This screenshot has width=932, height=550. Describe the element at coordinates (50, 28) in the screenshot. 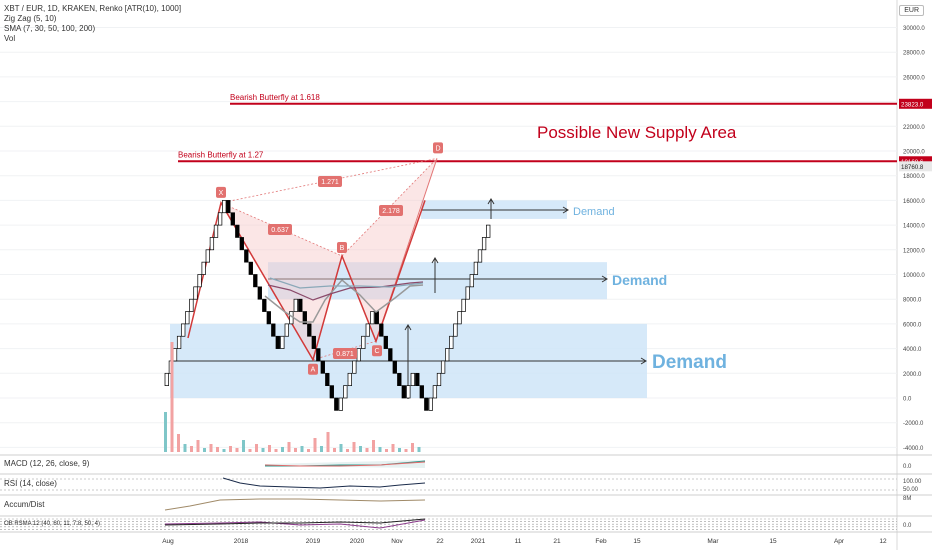

I see `legend-sma: SMA (7, 30, 50, 100, 200)` at that location.